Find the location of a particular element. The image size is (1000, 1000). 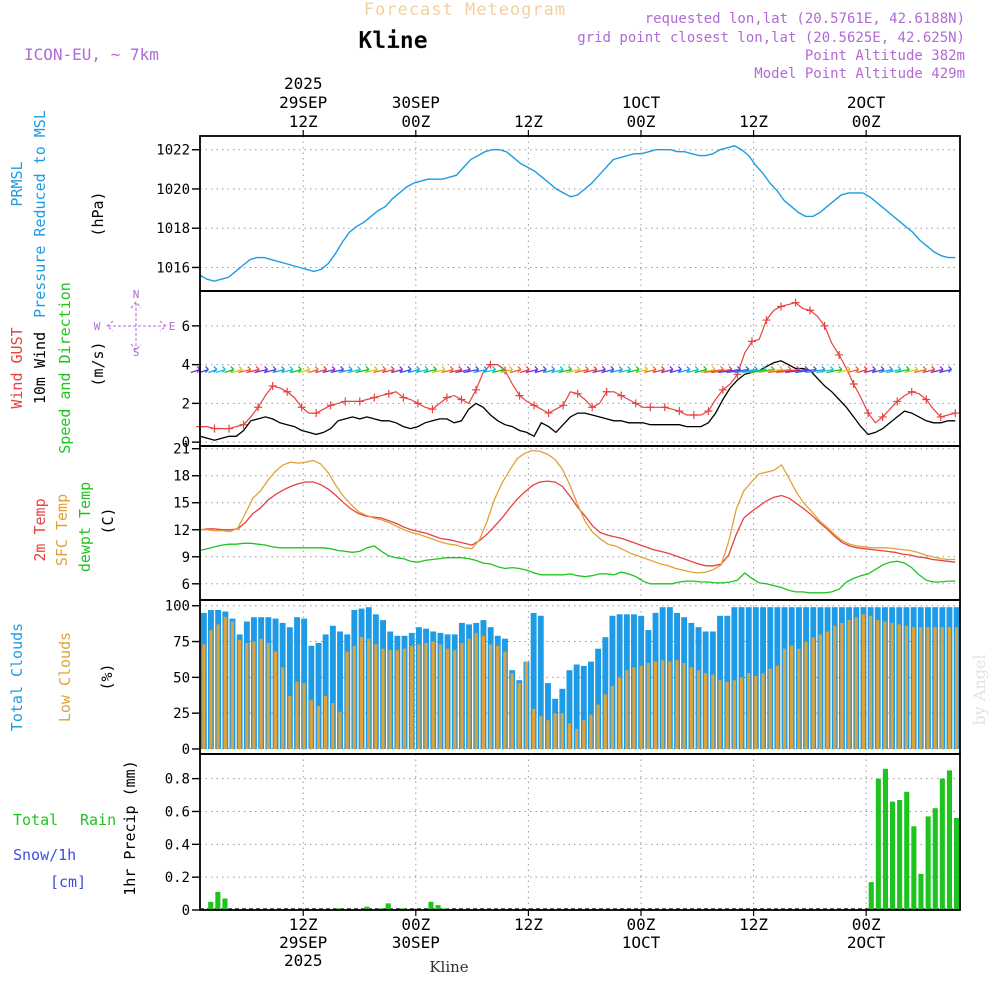

y-tick-label: 4 is located at coordinates (186, 366).